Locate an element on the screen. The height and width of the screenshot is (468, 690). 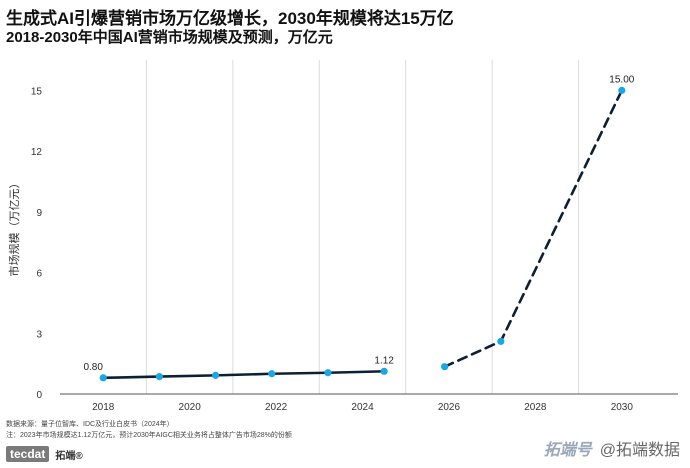
y-tick-label: 15 is located at coordinates (37, 91).